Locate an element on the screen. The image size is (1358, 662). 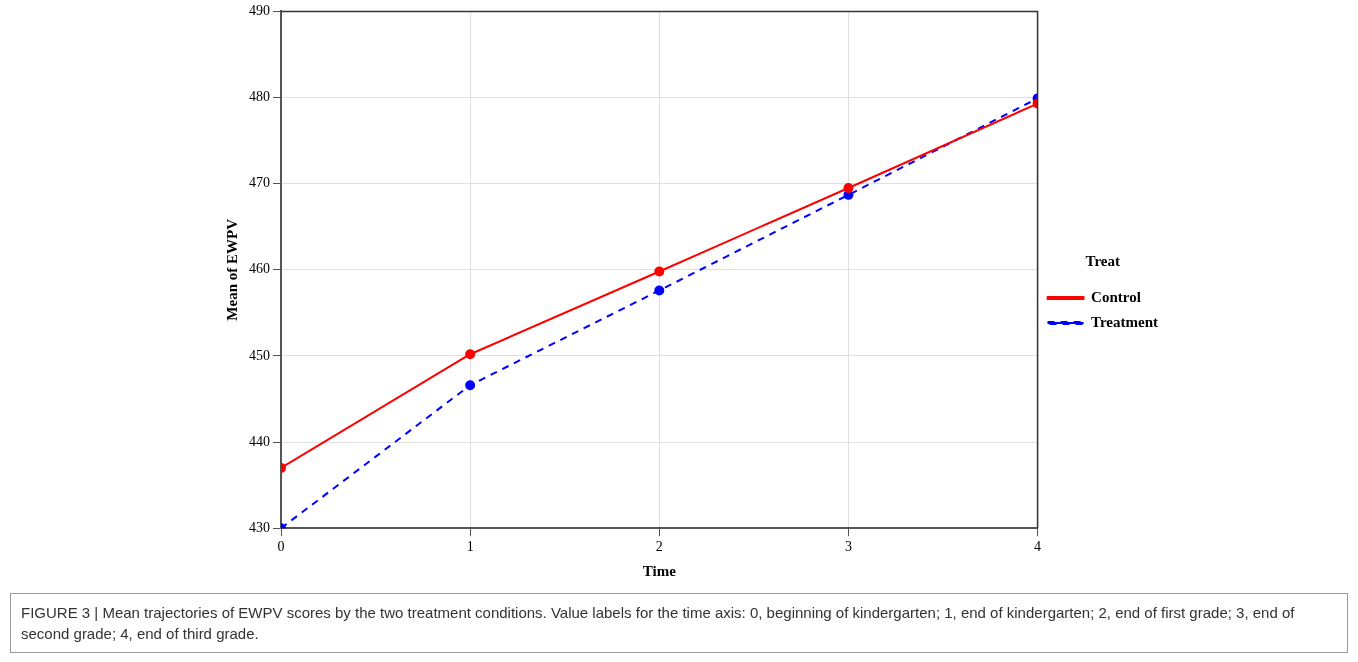
y-tick-label: 430 is located at coordinates (259, 527).